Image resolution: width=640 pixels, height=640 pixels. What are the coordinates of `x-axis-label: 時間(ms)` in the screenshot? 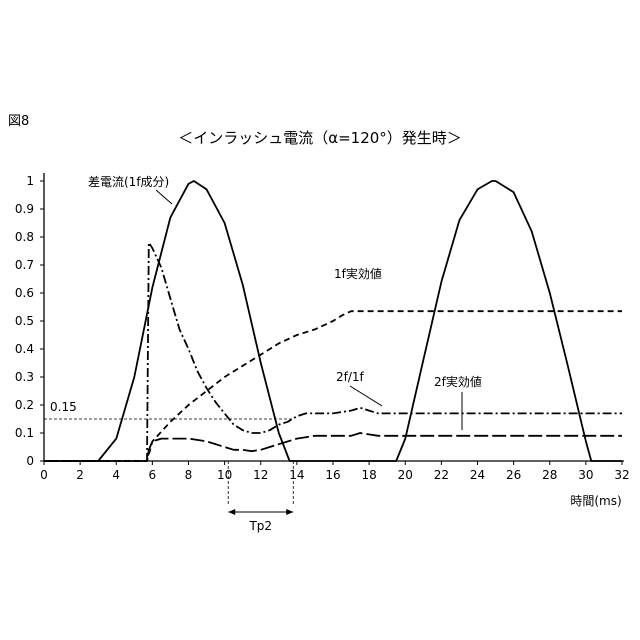 It's located at (595, 501).